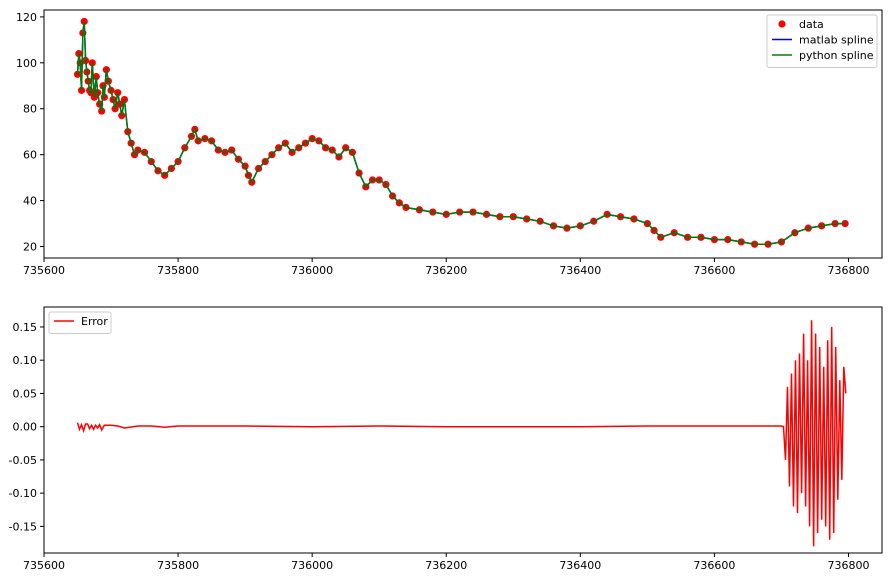  Describe the element at coordinates (26, 63) in the screenshot. I see `y-tick-label: 100` at that location.